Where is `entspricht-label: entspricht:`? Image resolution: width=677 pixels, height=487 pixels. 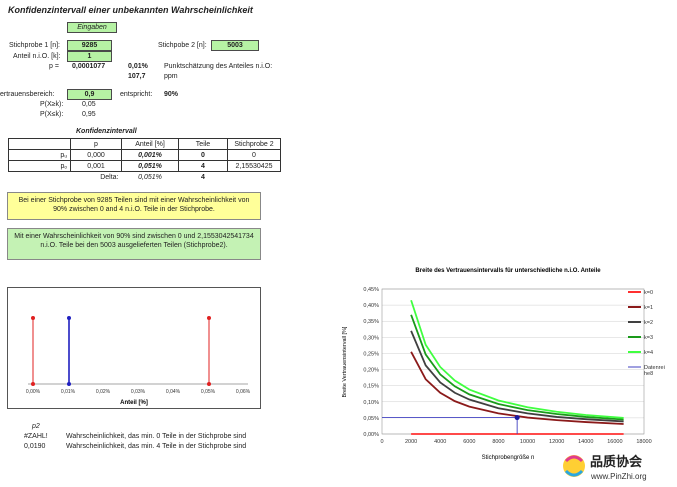
entspricht-label: entspricht: is located at coordinates (136, 94).